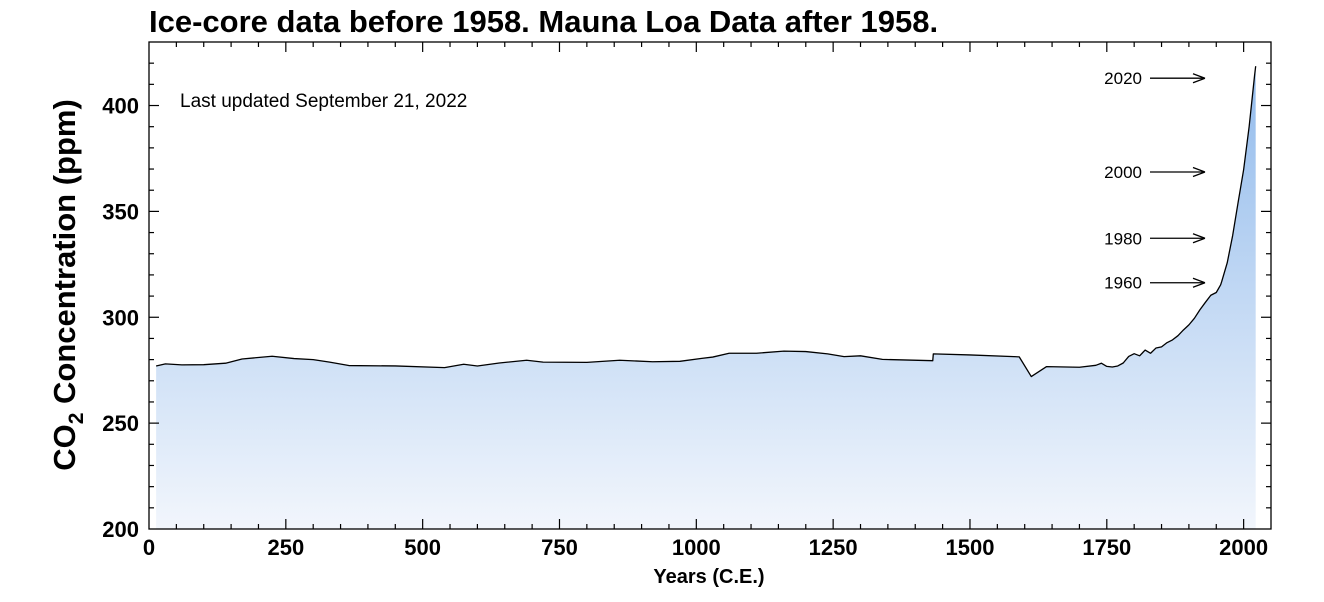 This screenshot has width=1324, height=602. Describe the element at coordinates (422, 547) in the screenshot. I see `x-tick-label: 500` at that location.